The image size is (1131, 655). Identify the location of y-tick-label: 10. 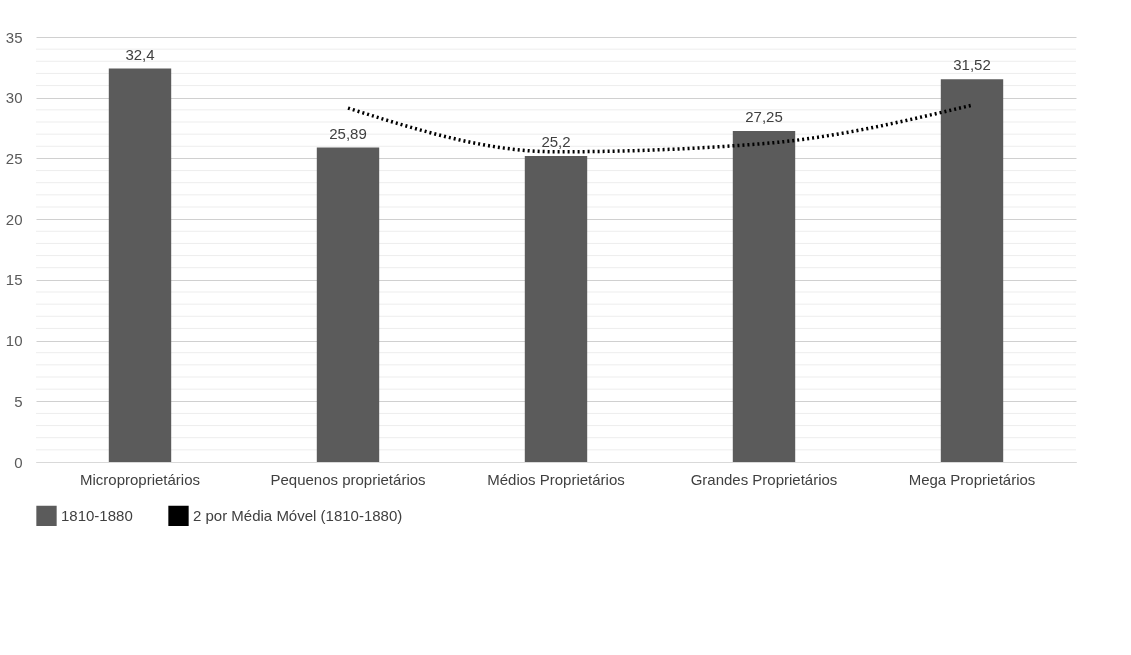
(14, 341).